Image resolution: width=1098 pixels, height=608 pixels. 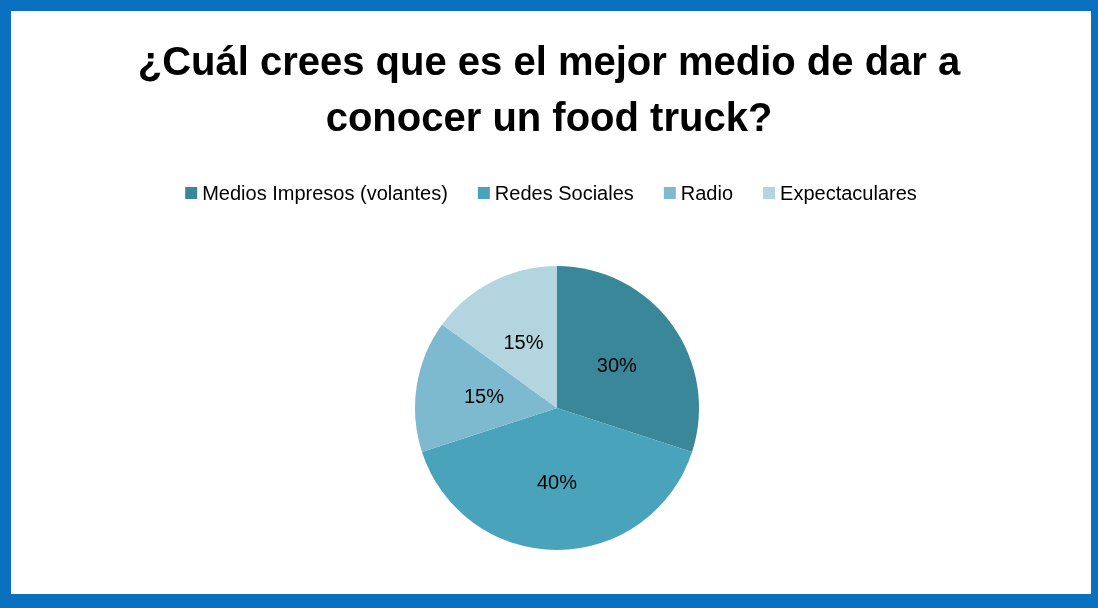 What do you see at coordinates (707, 193) in the screenshot?
I see `legend-label: Radio` at bounding box center [707, 193].